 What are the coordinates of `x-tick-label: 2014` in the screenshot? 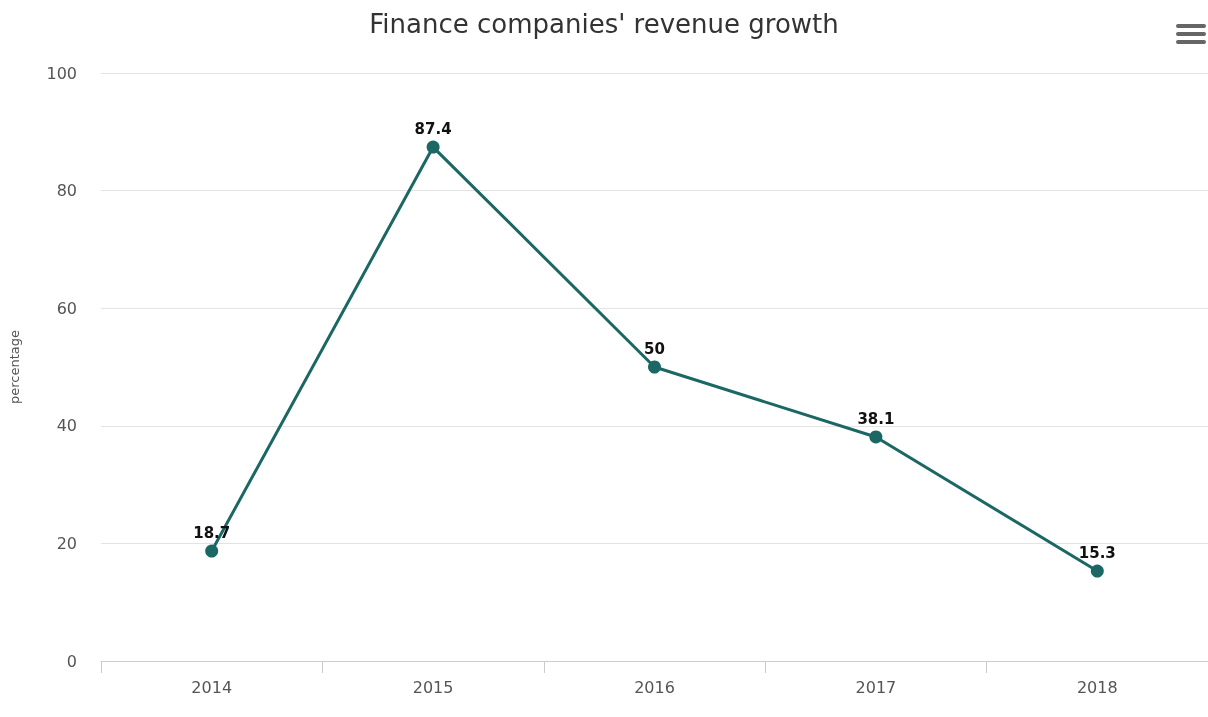 It's located at (212, 687).